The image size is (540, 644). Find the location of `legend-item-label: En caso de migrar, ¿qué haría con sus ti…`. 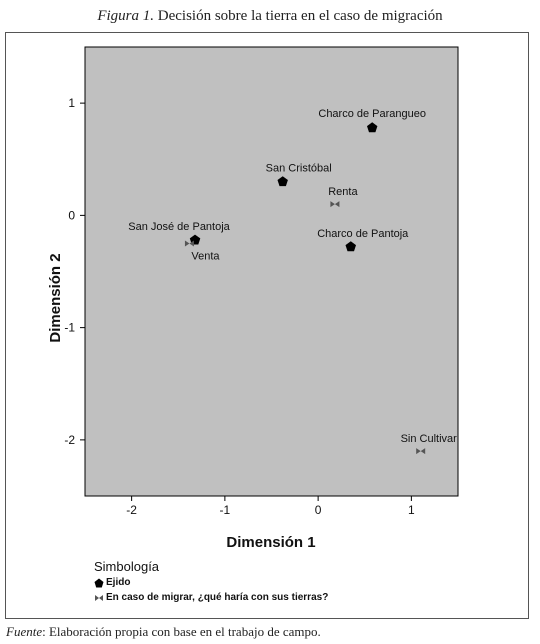

legend-item-label: En caso de migrar, ¿qué haría con sus ti… is located at coordinates (217, 597).